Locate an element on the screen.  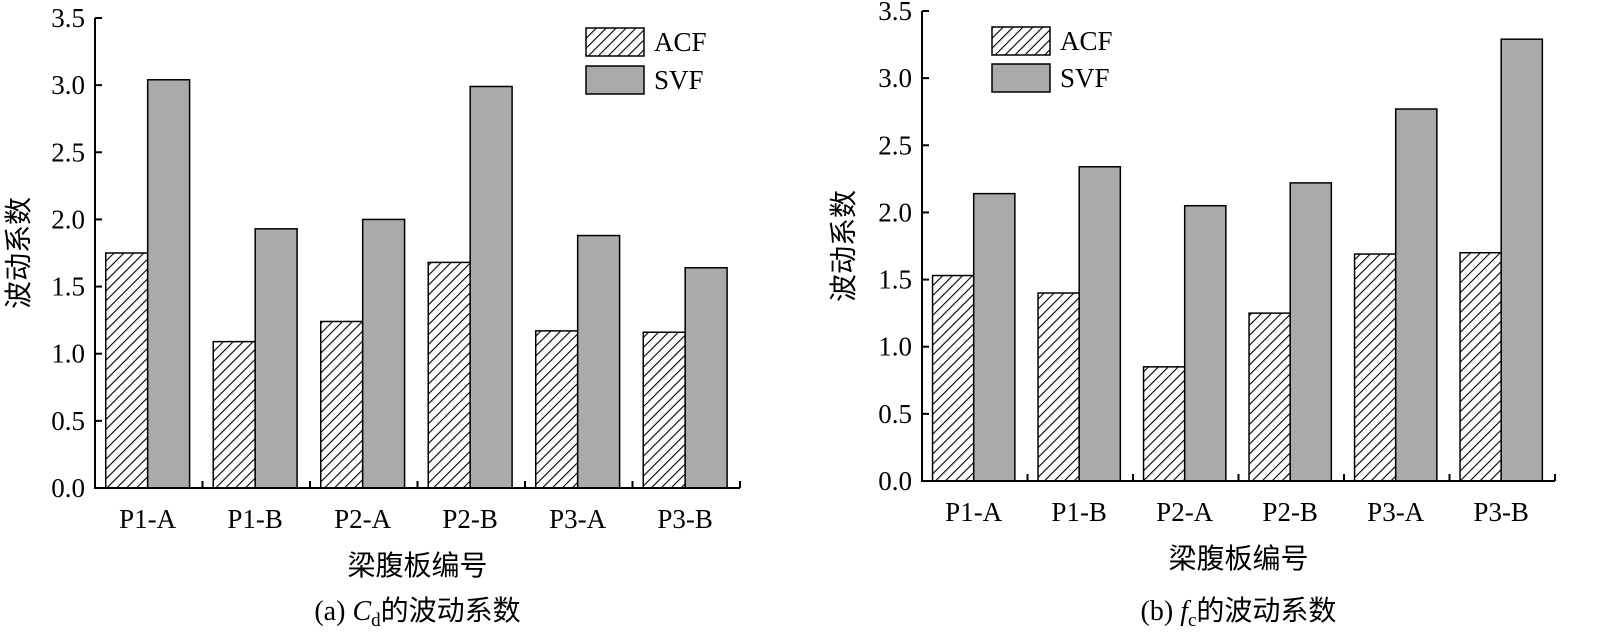
y-ticks-a: 0.0 0.5 1.0 1.5 2.0 2.5 3.0 3.5 is located at coordinates (76, 253).